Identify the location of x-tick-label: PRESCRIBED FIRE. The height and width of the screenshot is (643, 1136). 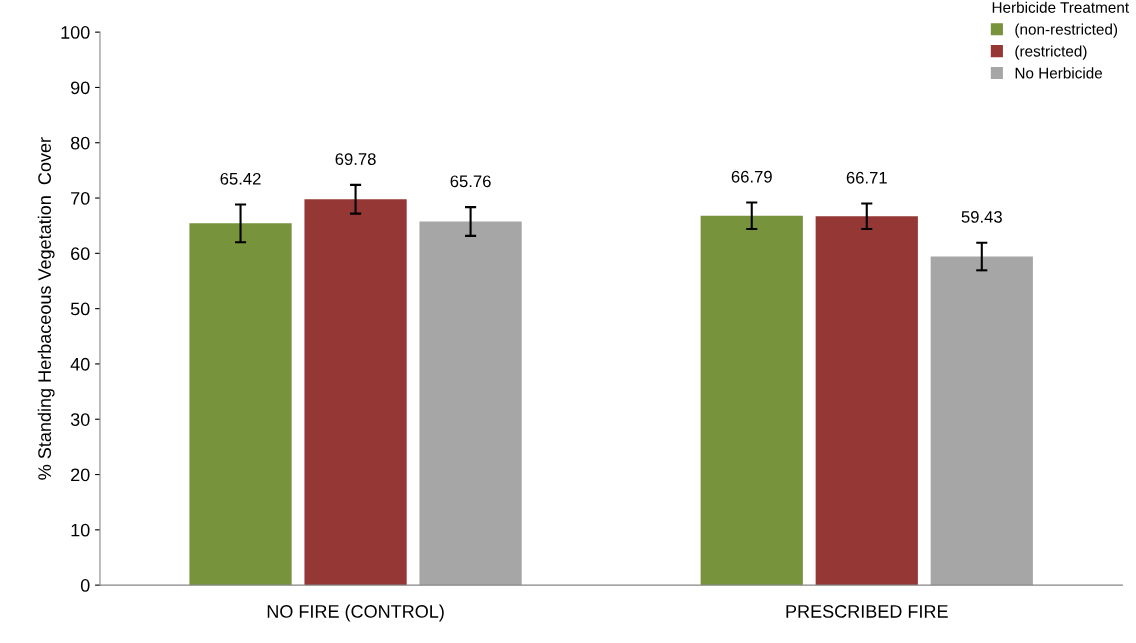
(867, 611).